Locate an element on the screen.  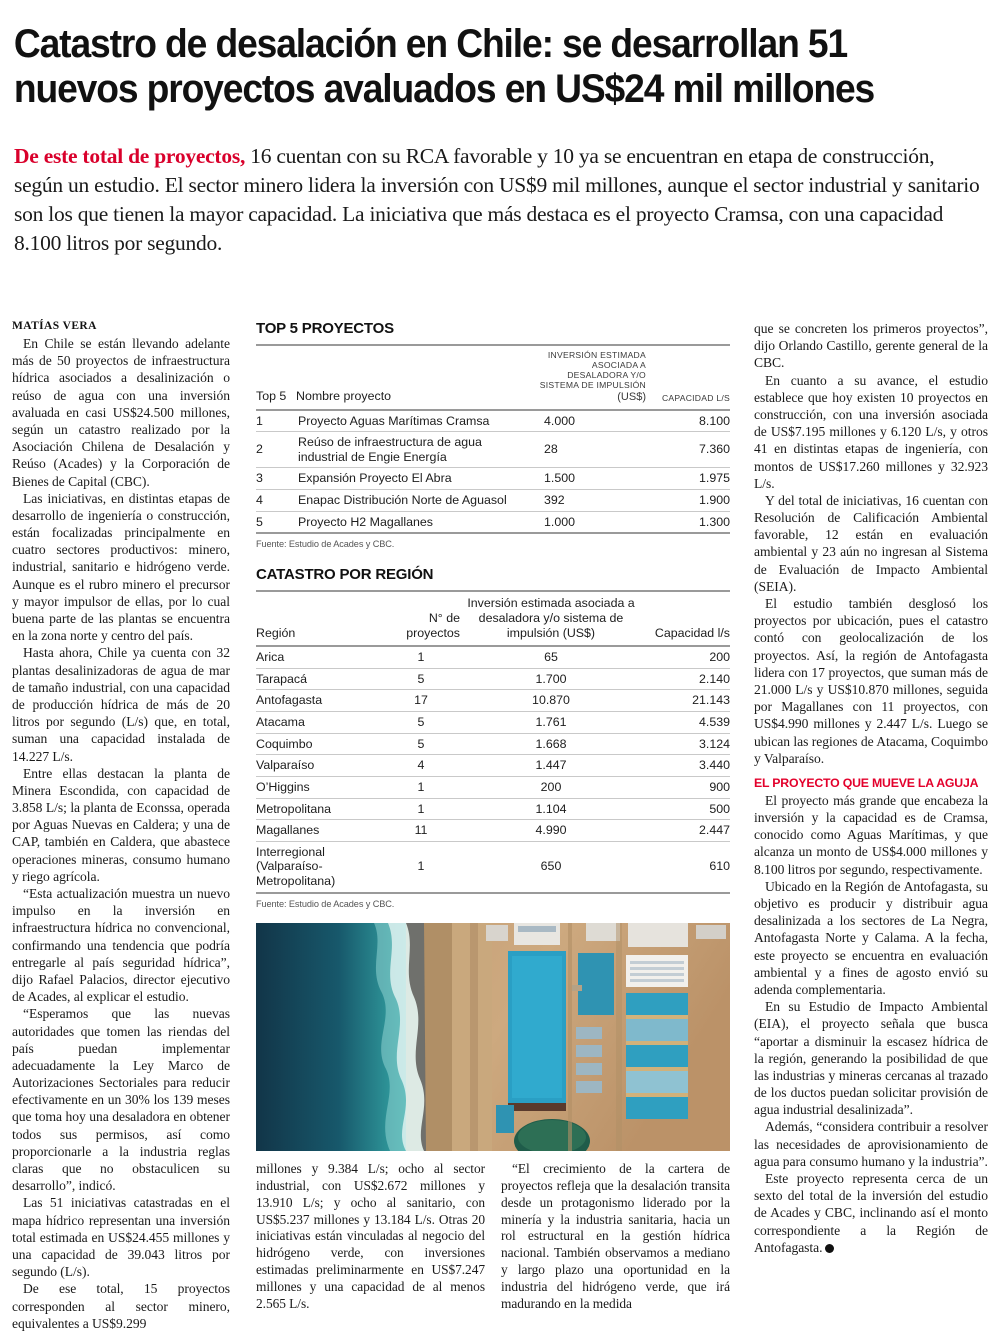
top5-investment: 1.000 is located at coordinates (590, 523).